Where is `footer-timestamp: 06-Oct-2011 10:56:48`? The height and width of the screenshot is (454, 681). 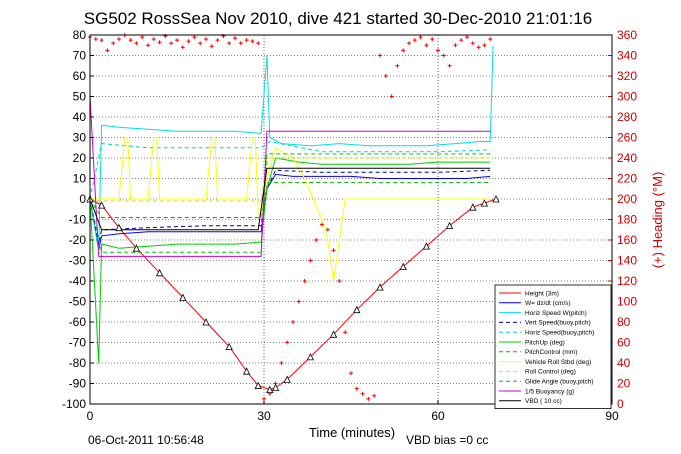 footer-timestamp: 06-Oct-2011 10:56:48 is located at coordinates (146, 440).